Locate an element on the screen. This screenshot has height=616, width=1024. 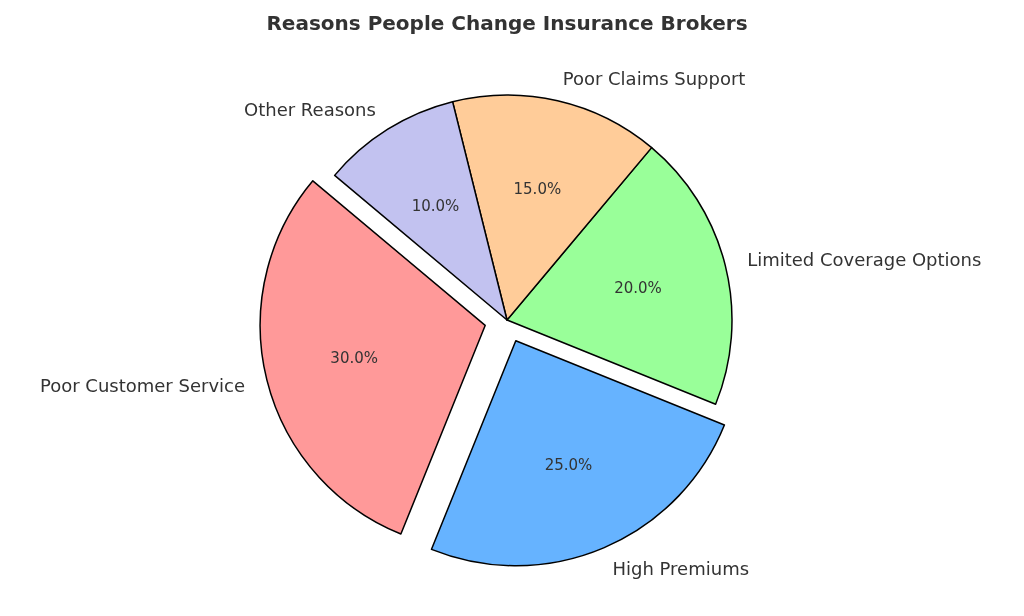
slice-label: Poor Claims Support is located at coordinates (654, 79).